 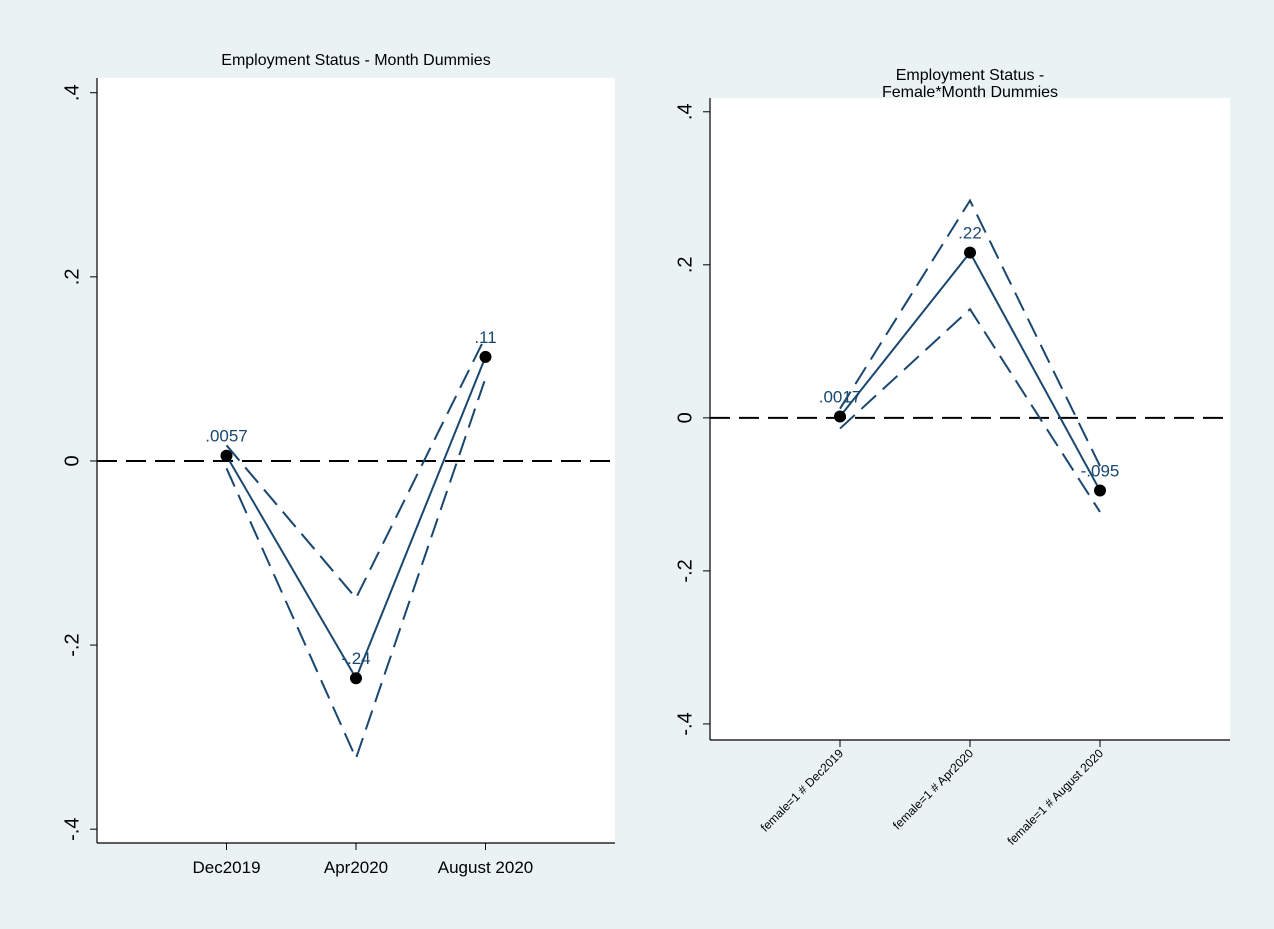 I want to click on x-tick-label: Dec2019, so click(x=226, y=867).